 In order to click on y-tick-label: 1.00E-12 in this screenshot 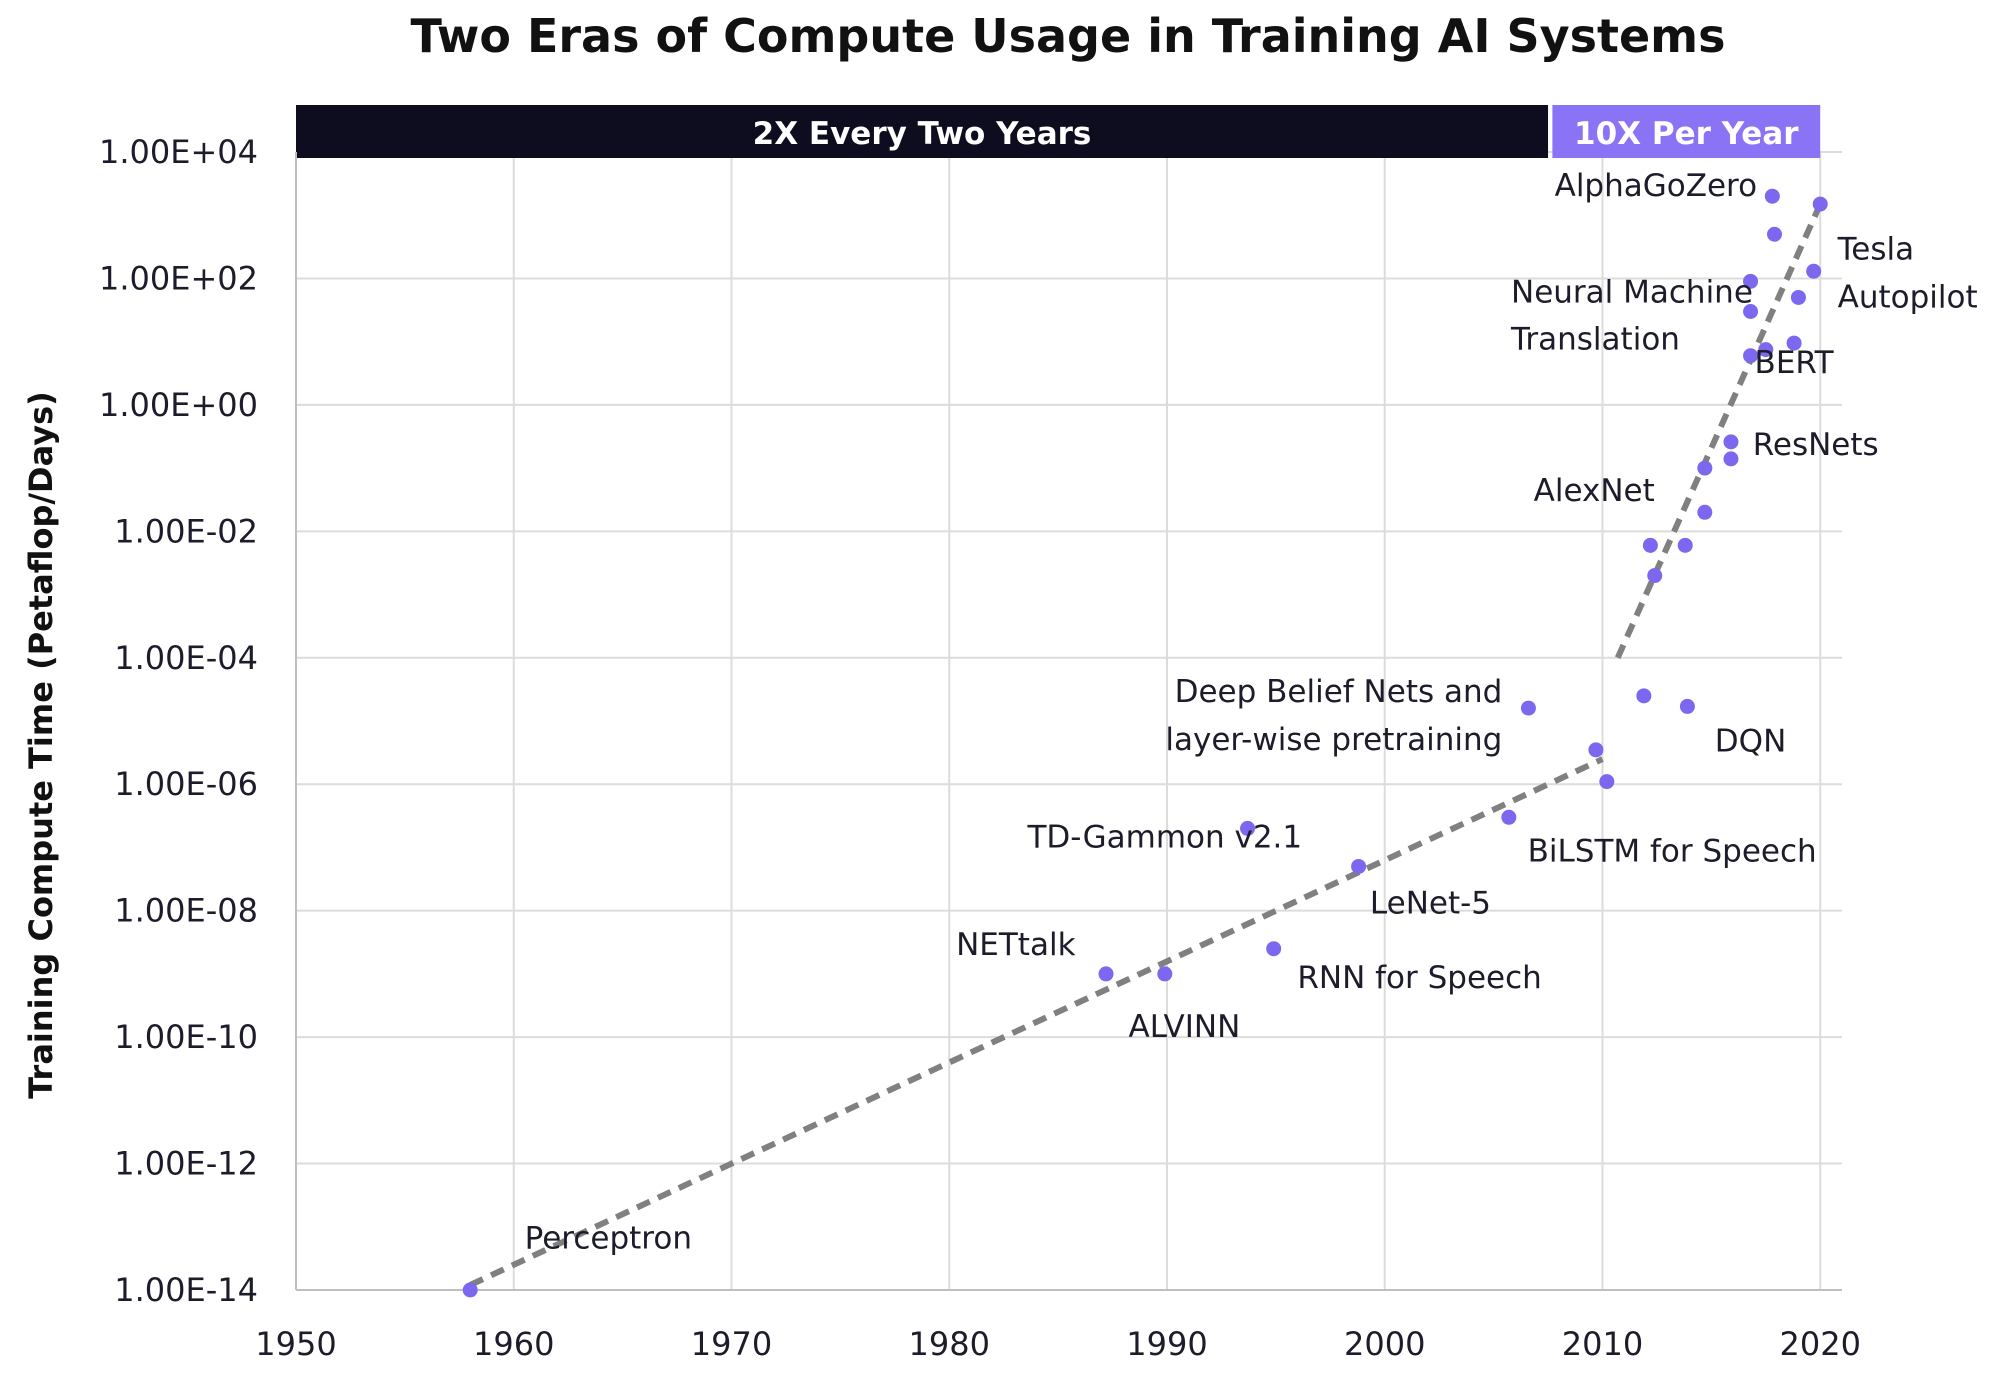, I will do `click(186, 1164)`.